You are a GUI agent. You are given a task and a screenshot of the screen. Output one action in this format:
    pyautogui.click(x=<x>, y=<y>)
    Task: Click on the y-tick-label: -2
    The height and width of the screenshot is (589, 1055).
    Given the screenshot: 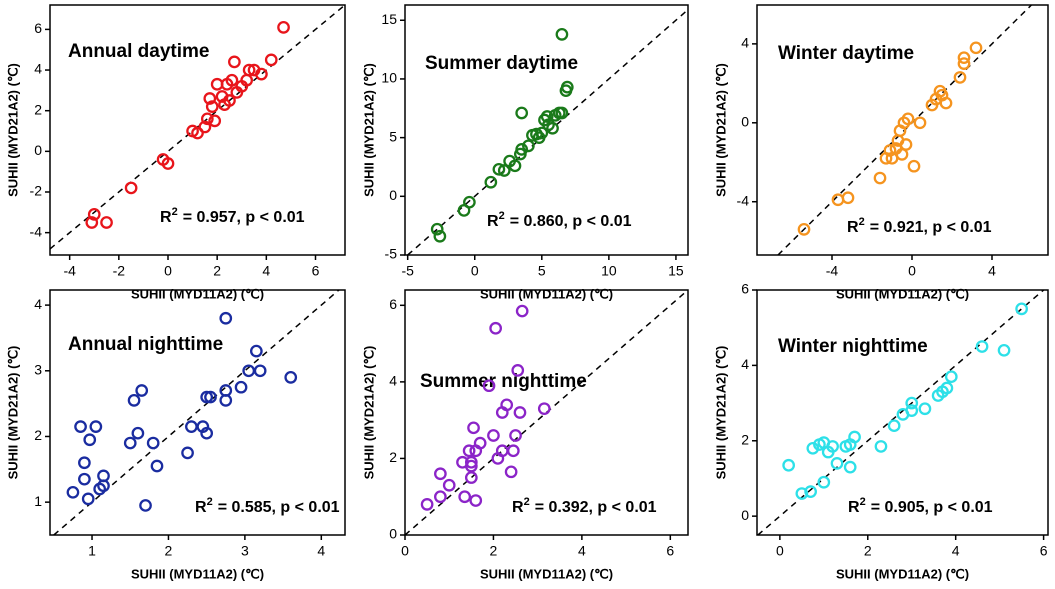 What is the action you would take?
    pyautogui.click(x=36, y=191)
    